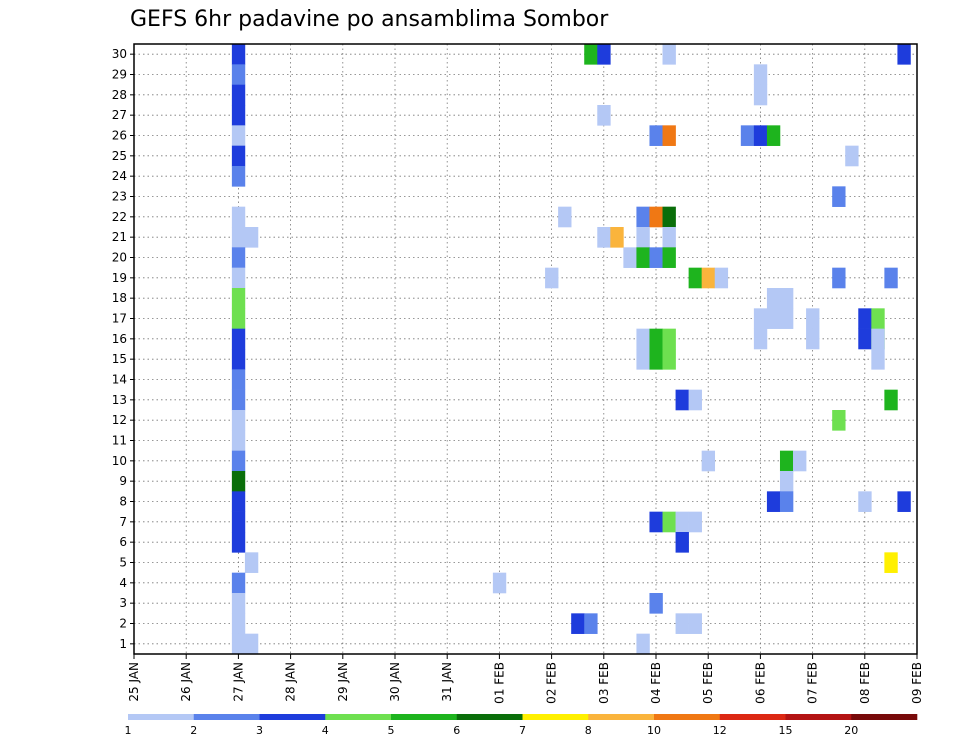 This screenshot has height=742, width=960. Describe the element at coordinates (851, 730) in the screenshot. I see `colorbar-label: 20` at that location.